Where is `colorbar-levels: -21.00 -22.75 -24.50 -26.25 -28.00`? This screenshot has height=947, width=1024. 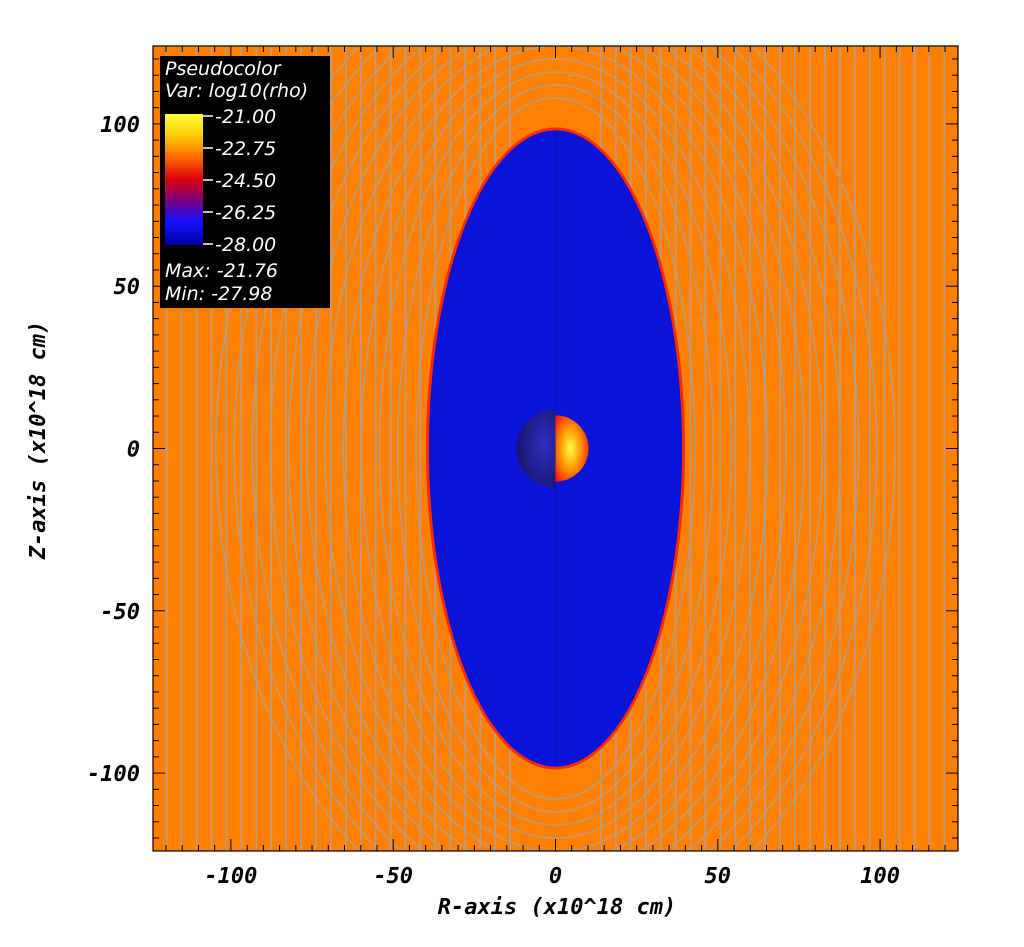
colorbar-levels: -21.00 -22.75 -24.50 -26.25 -28.00 is located at coordinates (239, 181).